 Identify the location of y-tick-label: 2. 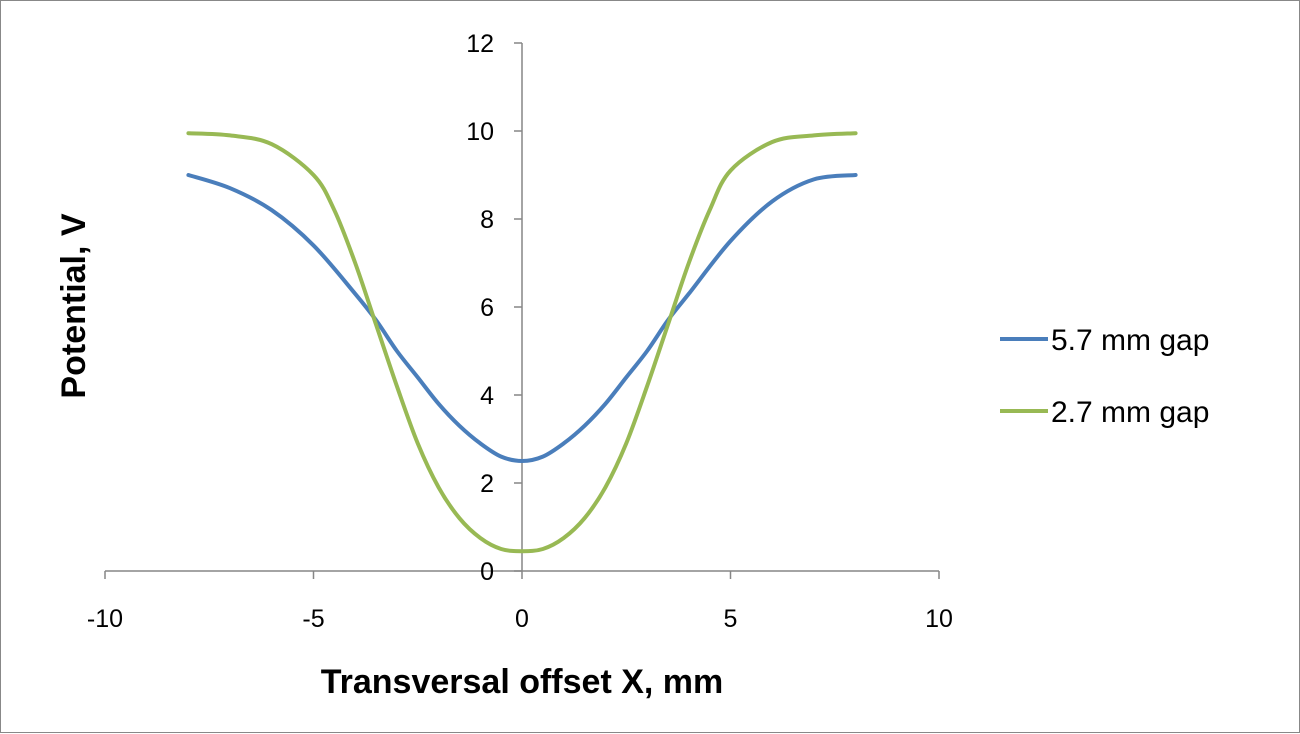
(487, 484).